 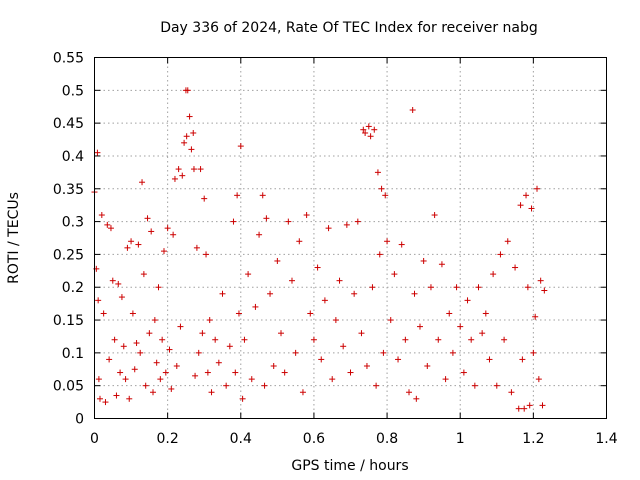 I want to click on y-tick-label: 0.25, so click(x=68, y=255).